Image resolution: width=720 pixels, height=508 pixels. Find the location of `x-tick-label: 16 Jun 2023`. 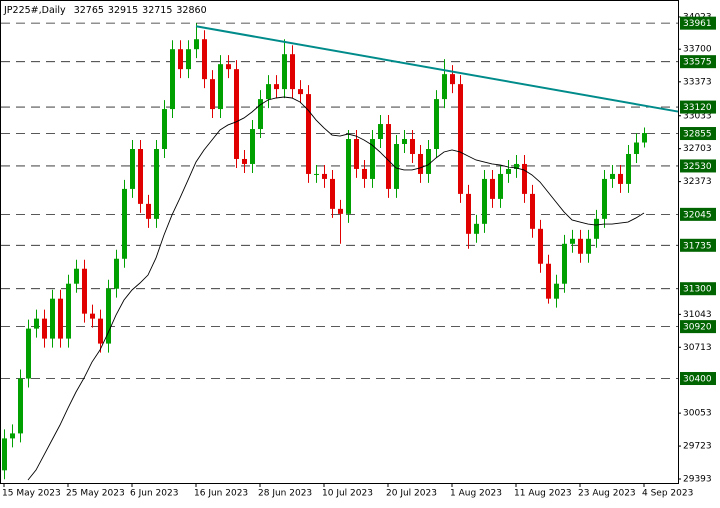

x-tick-label: 16 Jun 2023 is located at coordinates (221, 494).